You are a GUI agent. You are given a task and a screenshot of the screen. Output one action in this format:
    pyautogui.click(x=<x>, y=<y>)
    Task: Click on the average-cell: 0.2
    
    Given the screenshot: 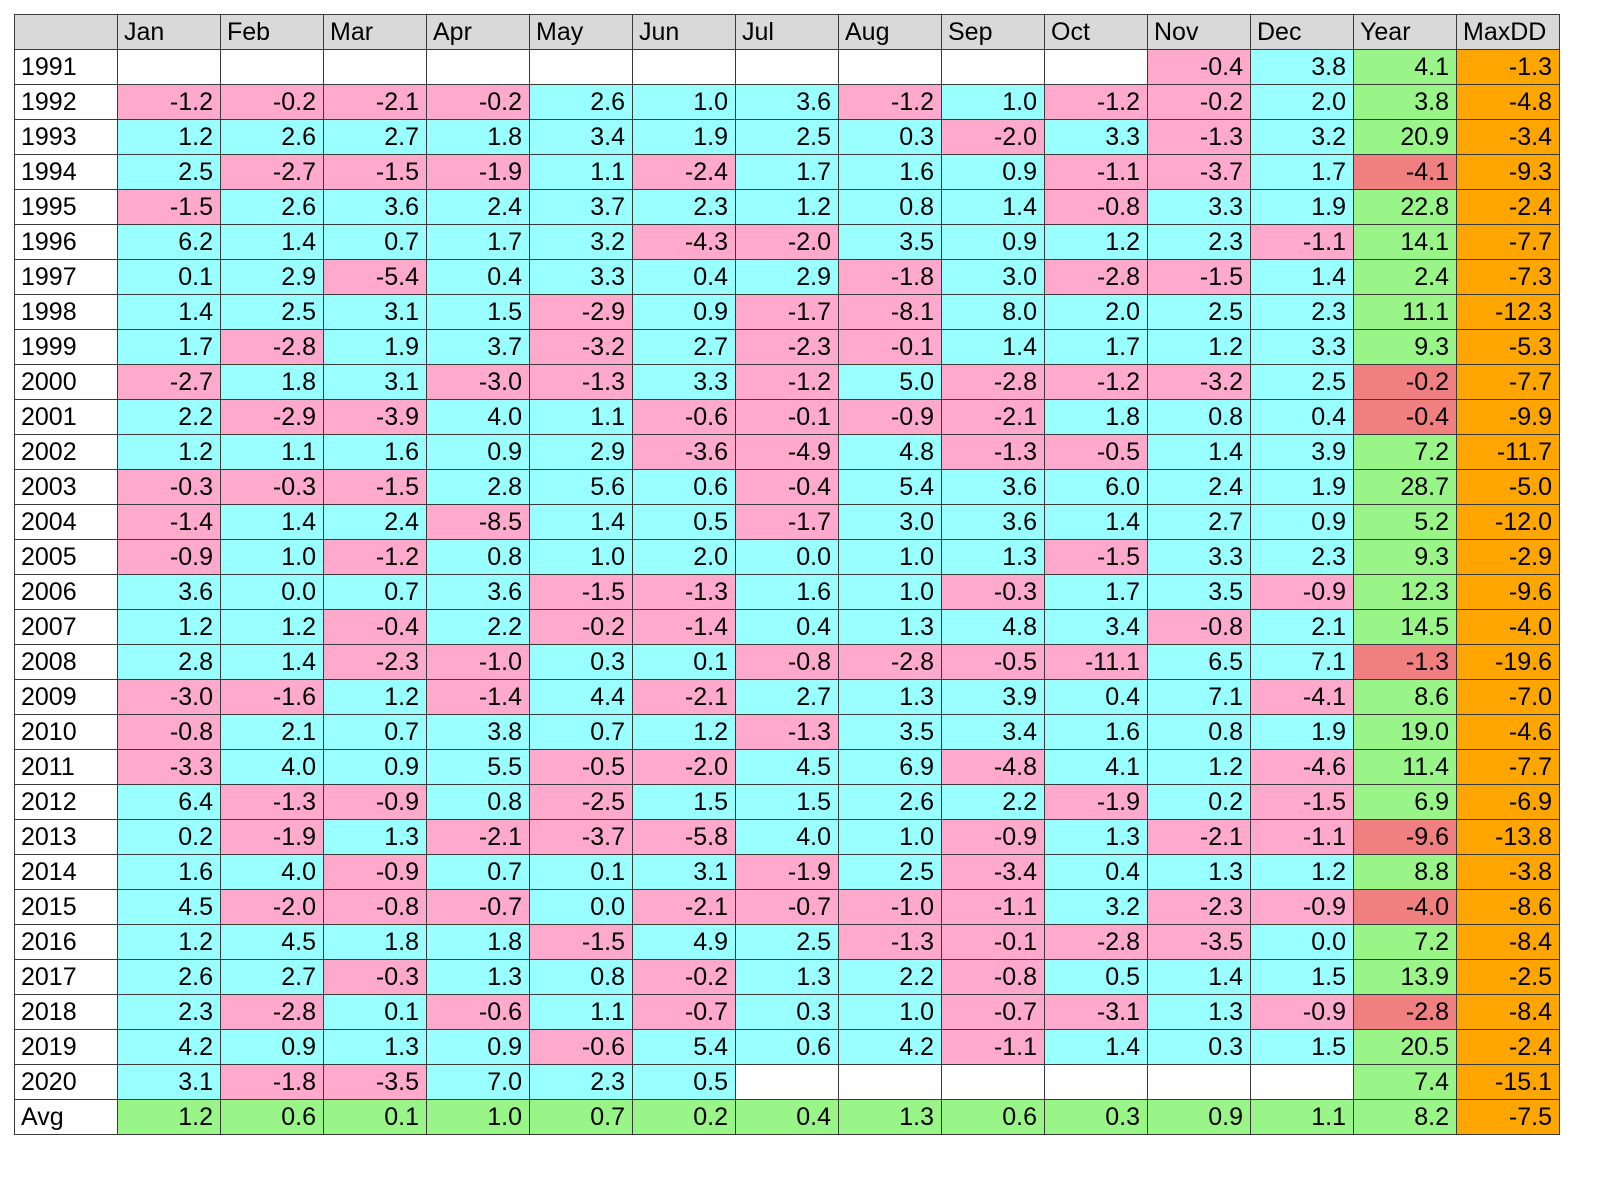 What is the action you would take?
    pyautogui.click(x=684, y=1117)
    